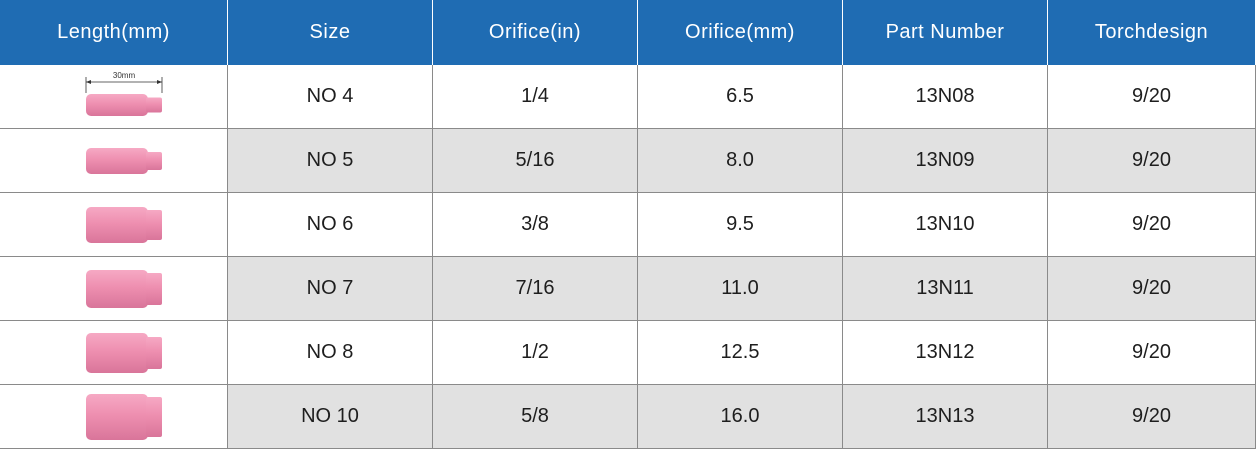 Image resolution: width=1256 pixels, height=449 pixels. What do you see at coordinates (945, 161) in the screenshot?
I see `table-cell: 13N09` at bounding box center [945, 161].